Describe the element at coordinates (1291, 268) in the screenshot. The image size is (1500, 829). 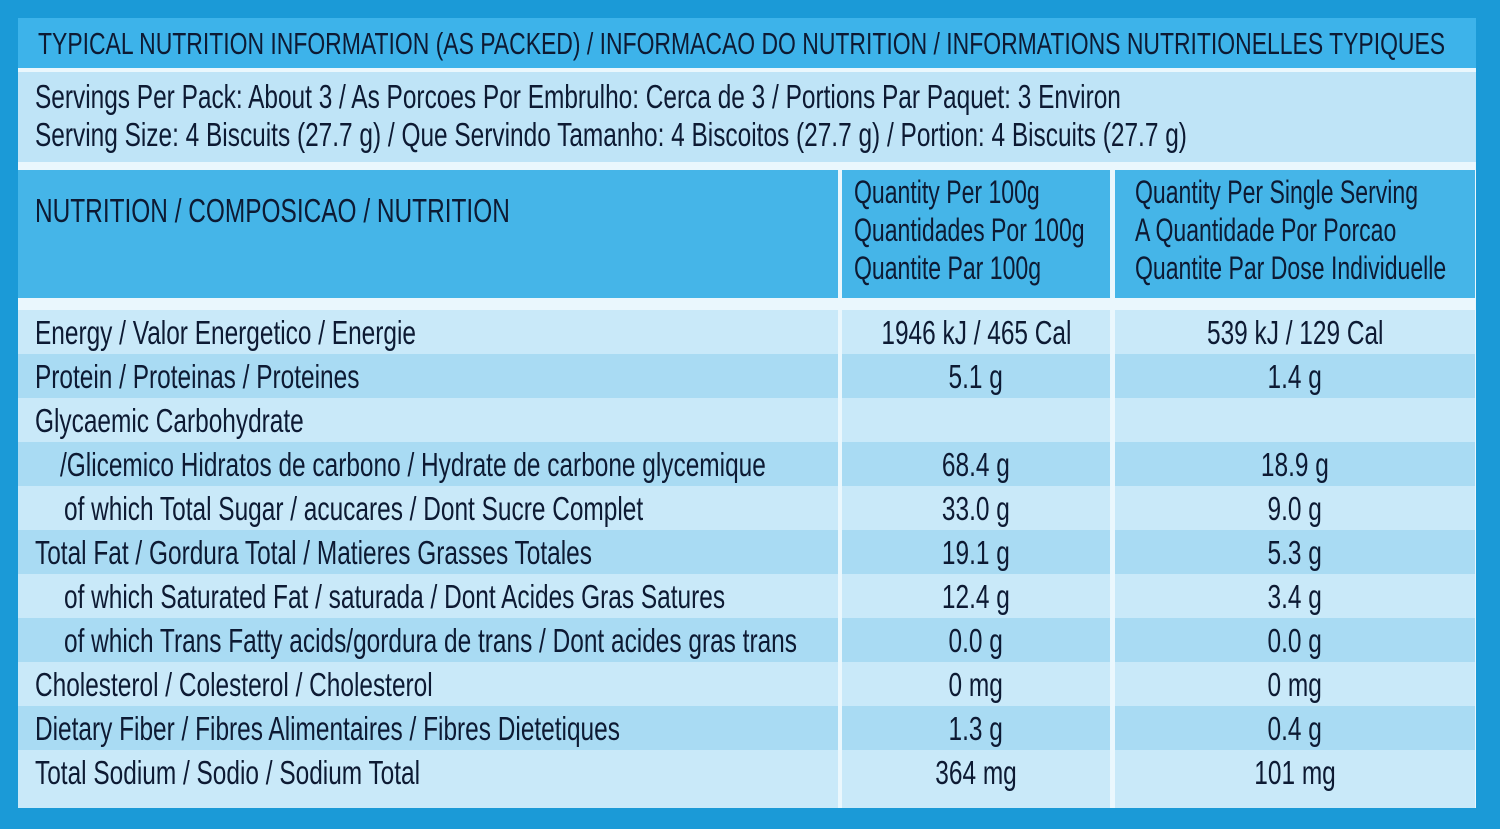
I see `header-line: Quantite Par Dose Individuelle` at that location.